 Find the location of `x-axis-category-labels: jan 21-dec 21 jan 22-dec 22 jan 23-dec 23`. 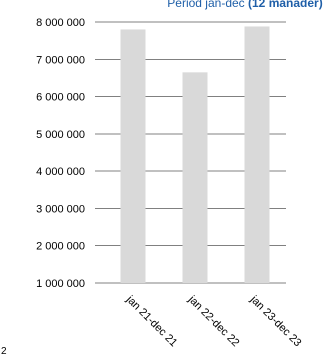

x-axis-category-labels: jan 21-dec 21 jan 22-dec 22 jan 23-dec 23 is located at coordinates (213, 321).